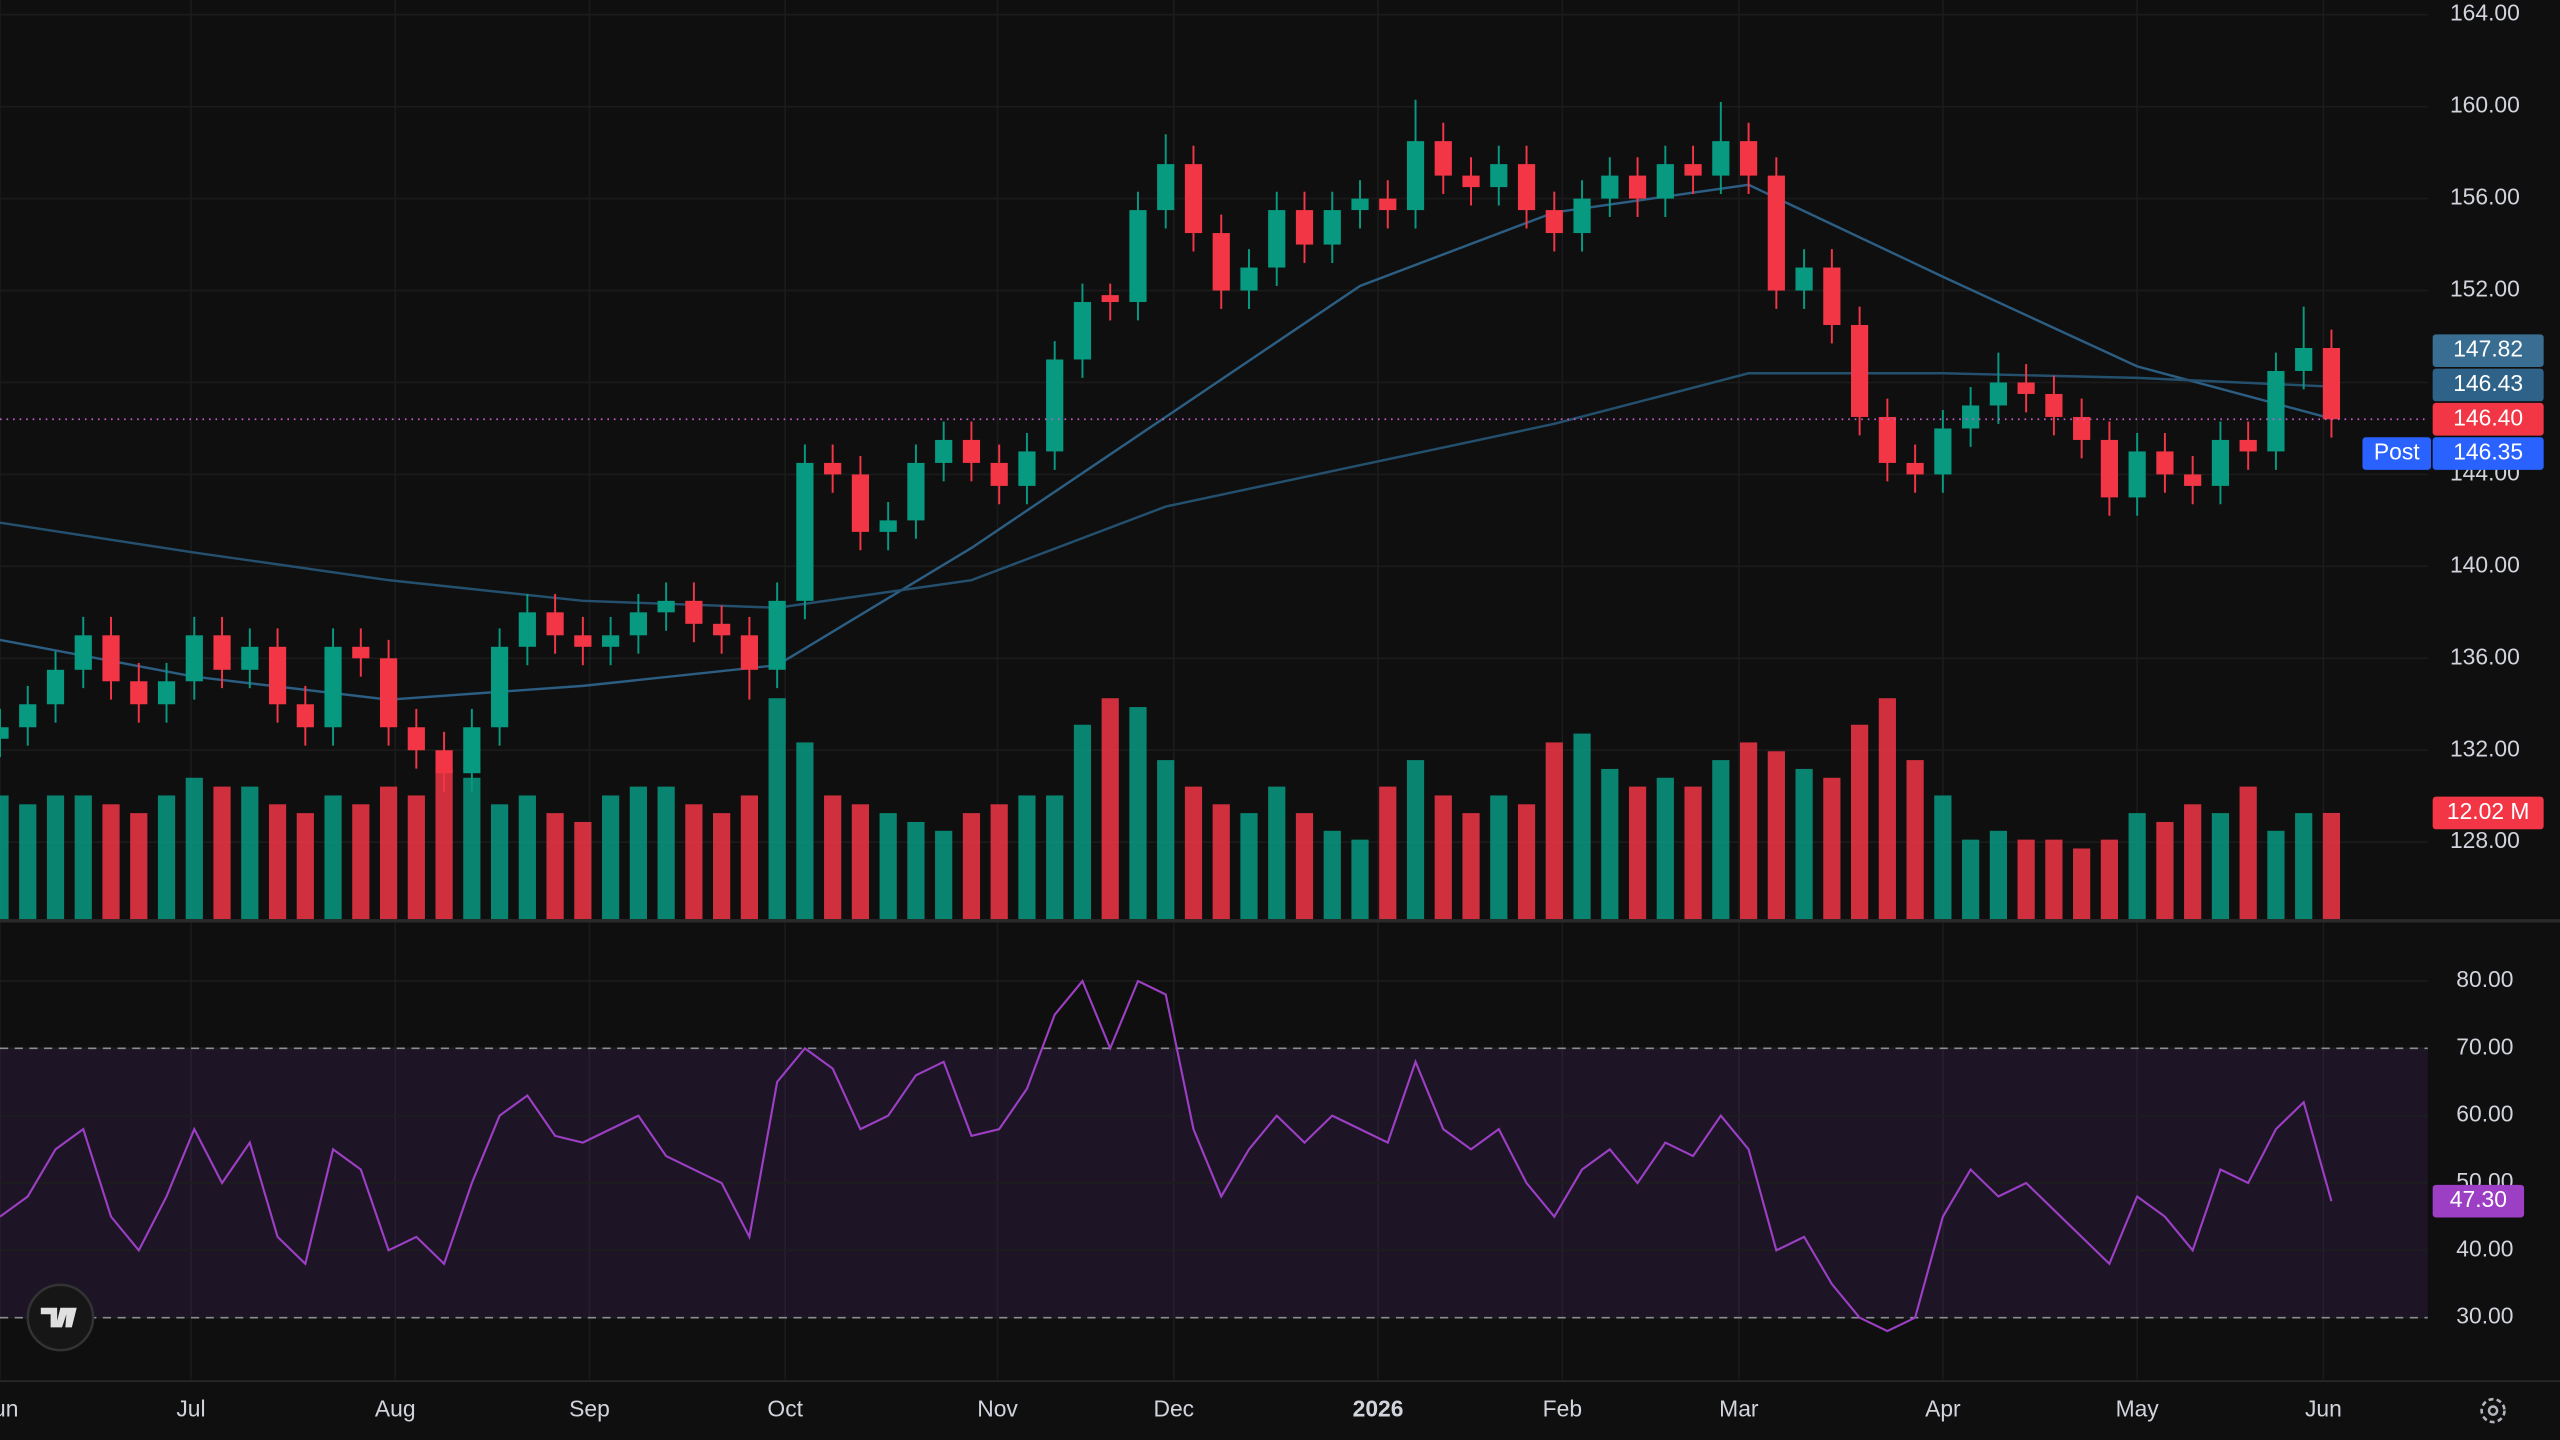  What do you see at coordinates (2485, 748) in the screenshot?
I see `y-tick-label: 132.00` at bounding box center [2485, 748].